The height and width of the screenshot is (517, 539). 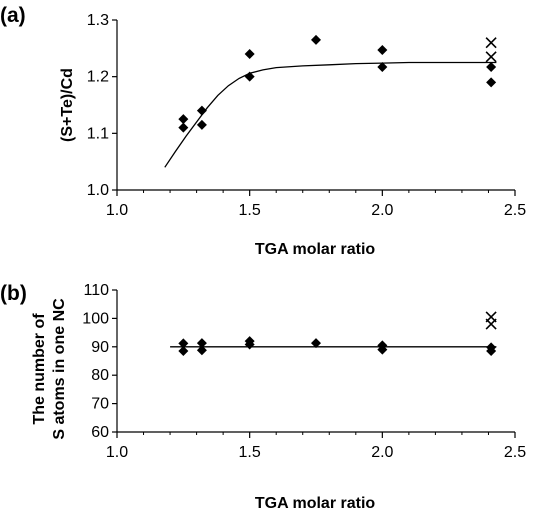 I want to click on panel-b-ylabel-line2: S atoms in one NC, so click(x=59, y=369).